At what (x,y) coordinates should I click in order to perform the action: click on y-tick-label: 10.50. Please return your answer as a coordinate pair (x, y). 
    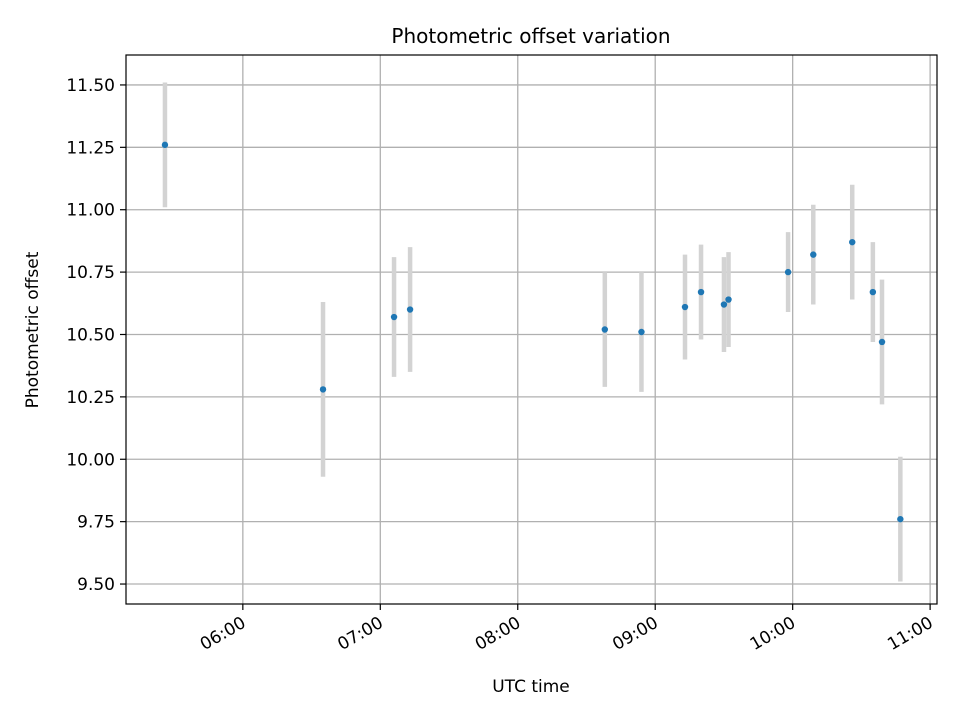
    Looking at the image, I should click on (90, 335).